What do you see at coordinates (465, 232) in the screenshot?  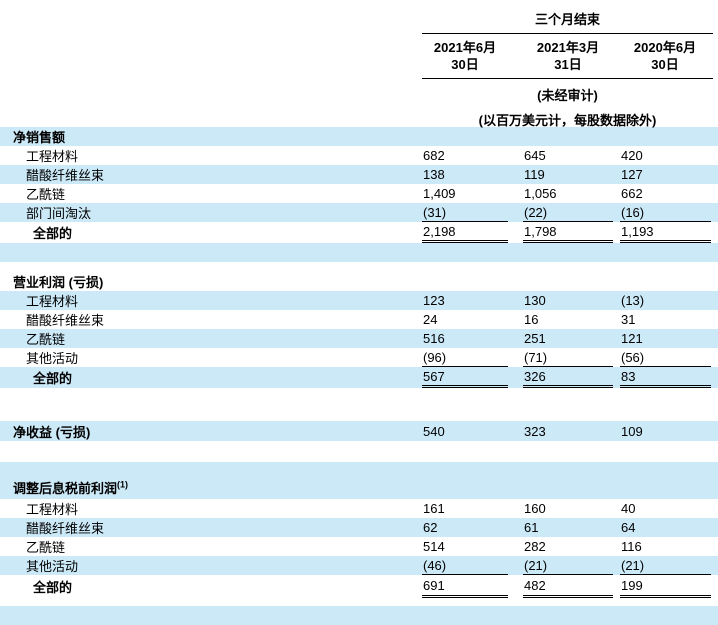 I see `cell-value: 2,198` at bounding box center [465, 232].